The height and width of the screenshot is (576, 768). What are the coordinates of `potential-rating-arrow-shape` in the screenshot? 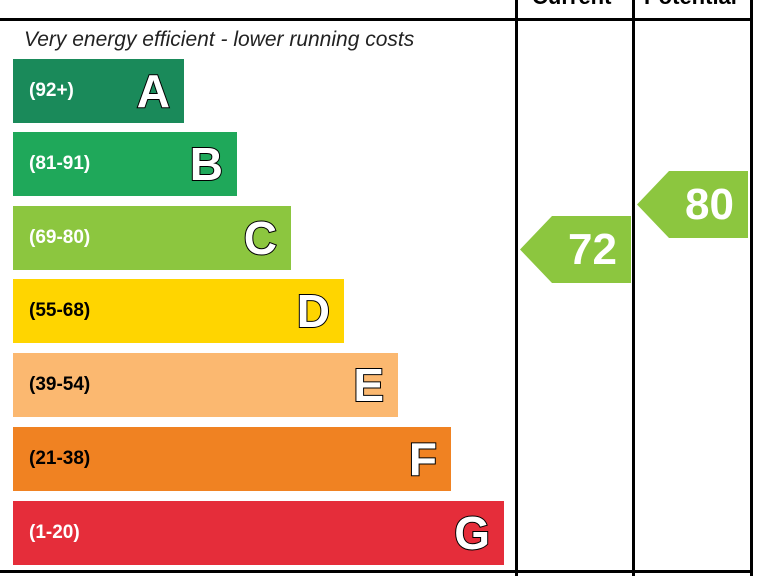 It's located at (692, 204).